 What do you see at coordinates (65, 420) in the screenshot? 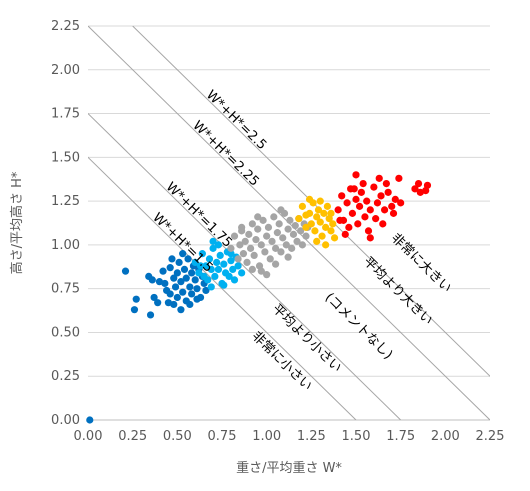
I see `y-tick-label: 0.00` at bounding box center [65, 420].